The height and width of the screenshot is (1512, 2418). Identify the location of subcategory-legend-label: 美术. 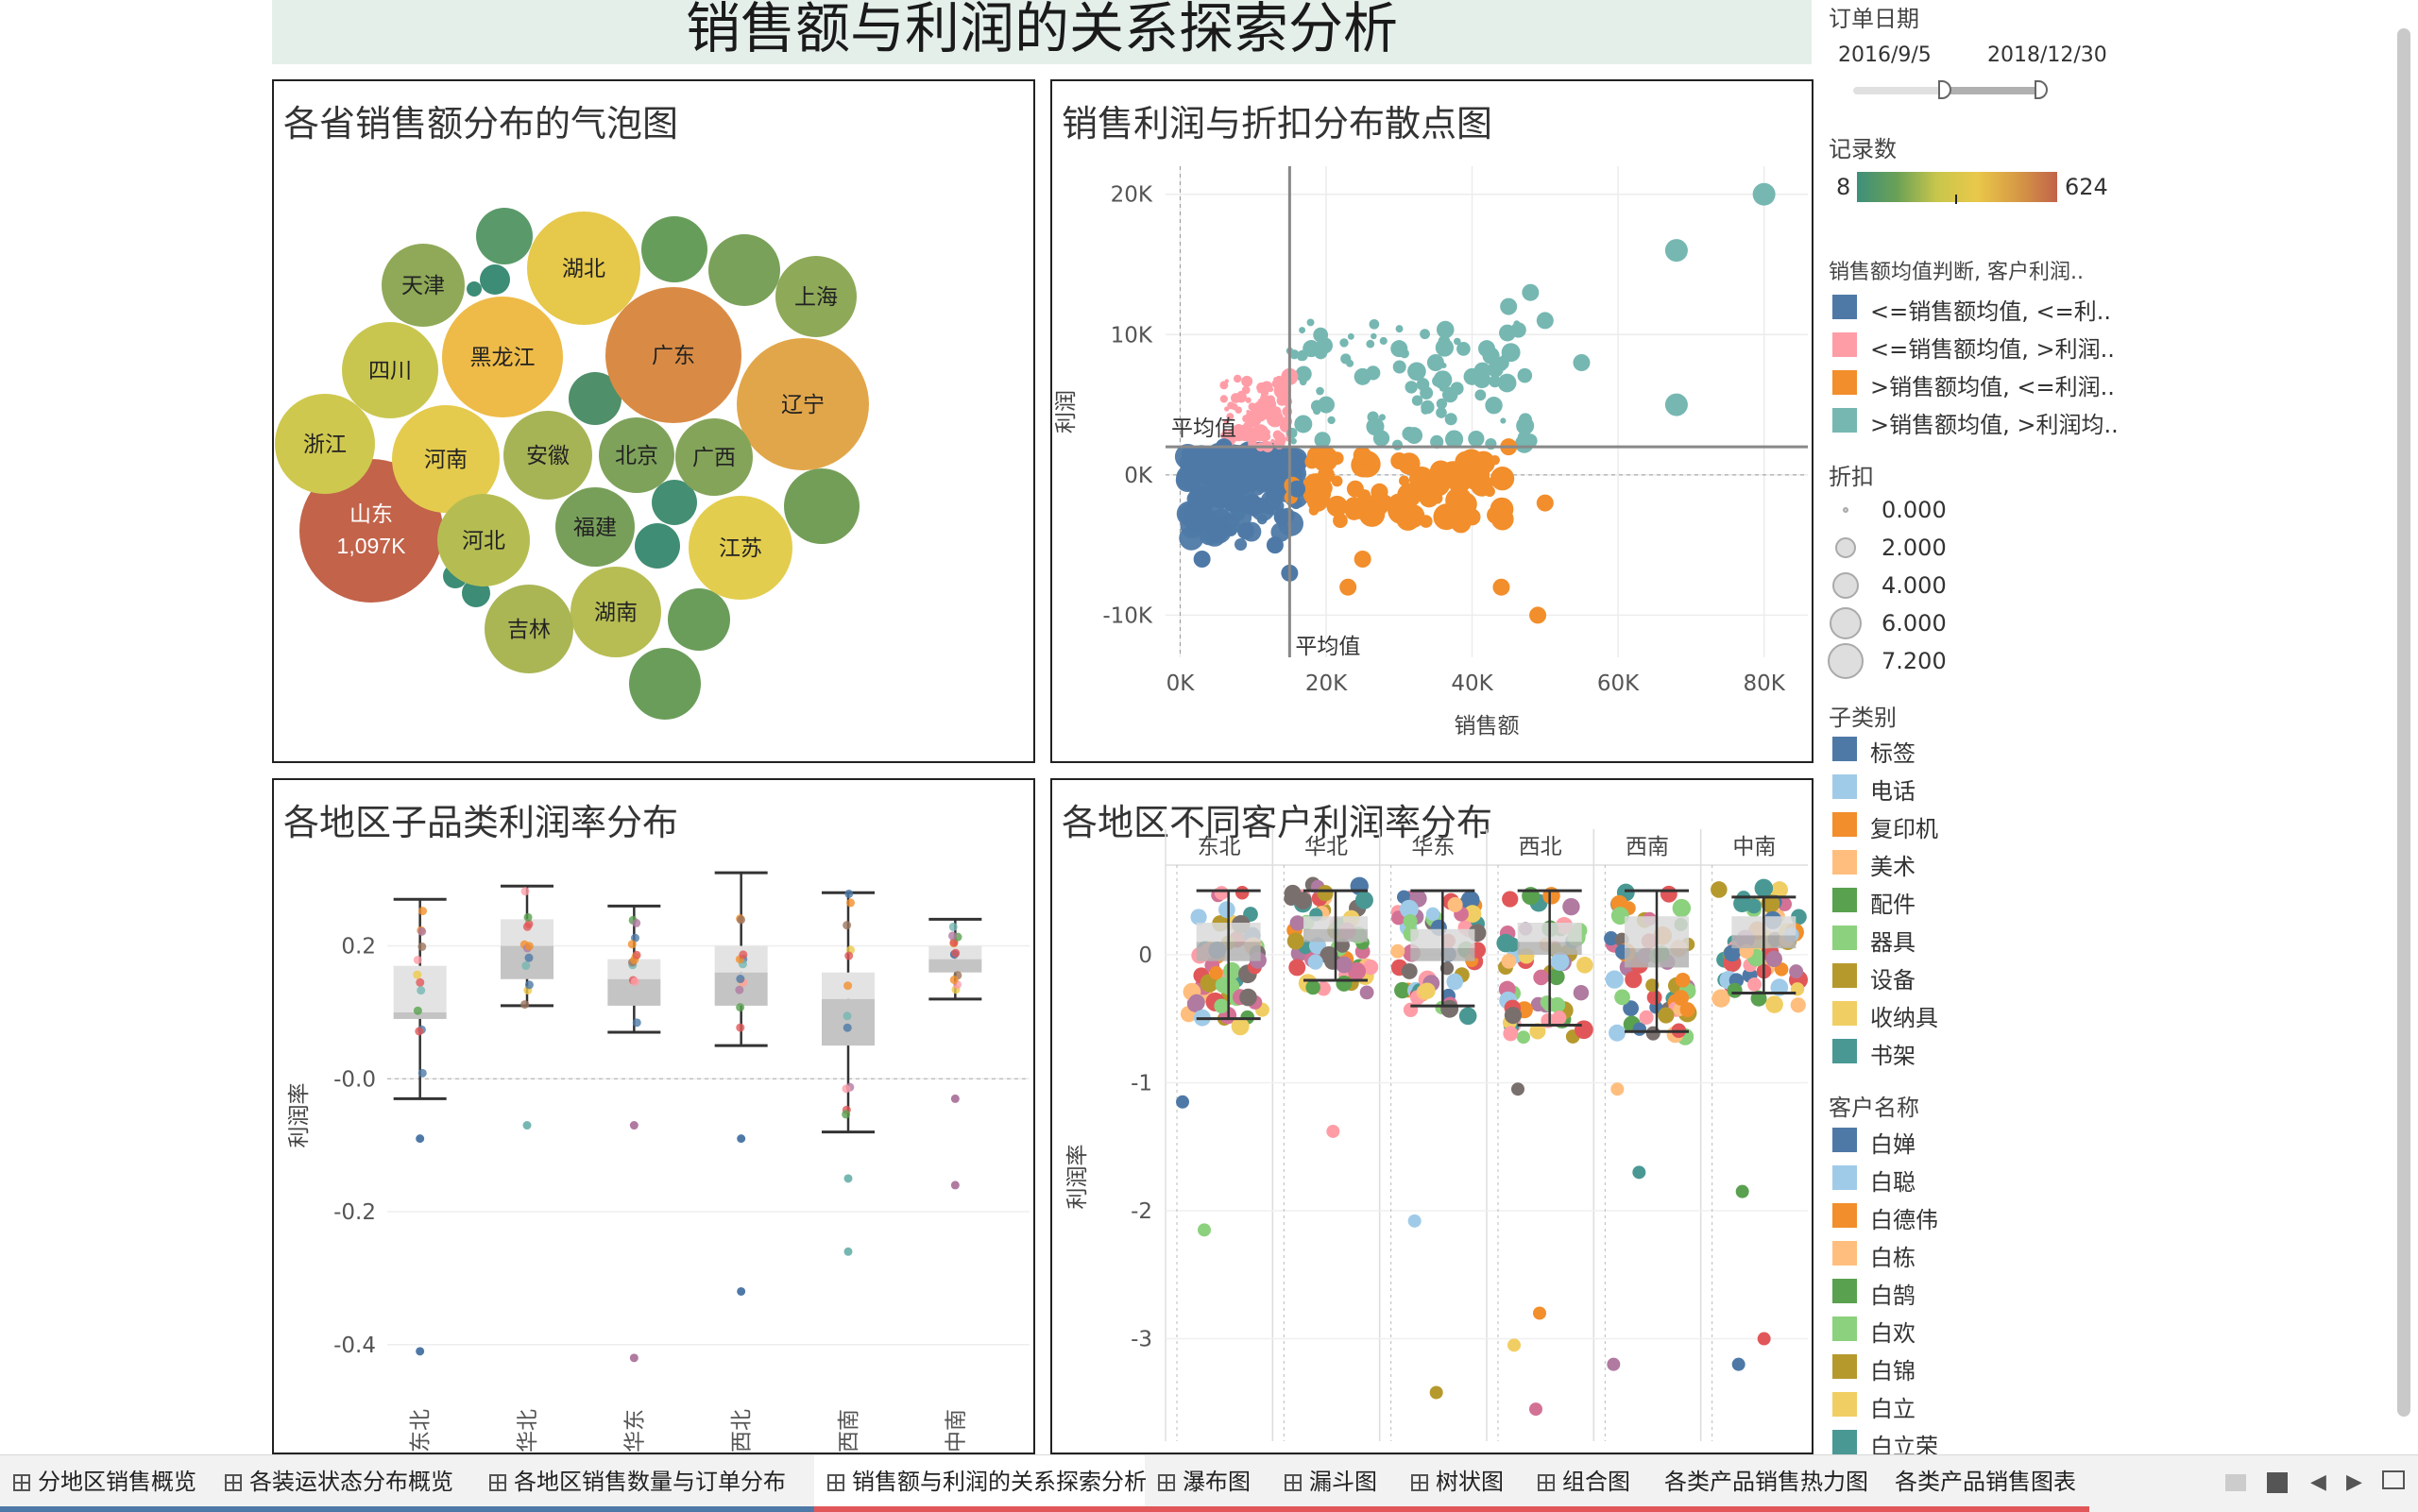
(1893, 867).